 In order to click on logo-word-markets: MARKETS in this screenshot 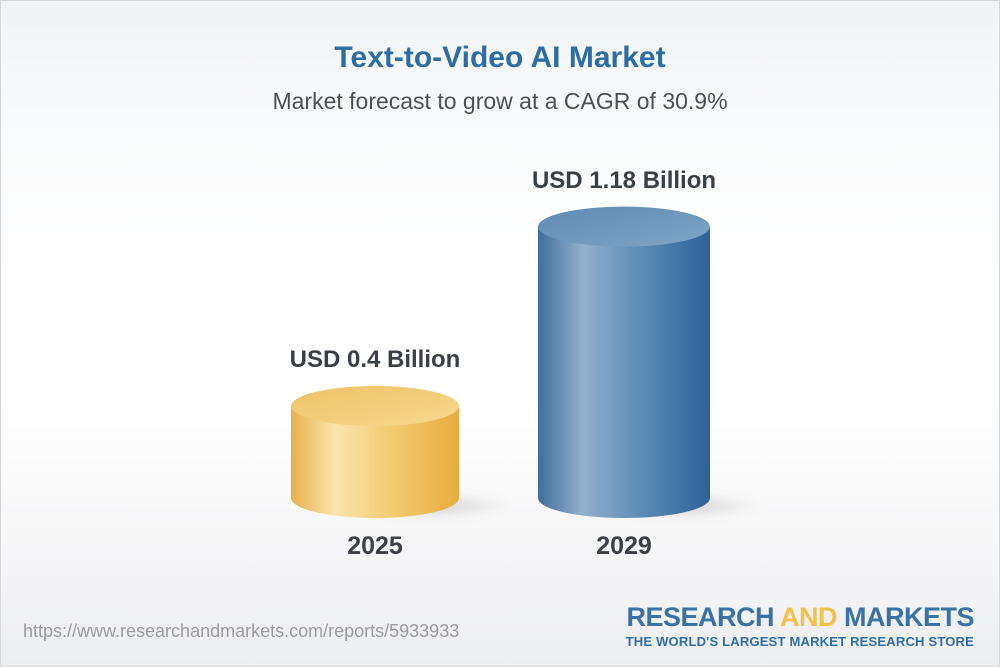, I will do `click(909, 617)`.